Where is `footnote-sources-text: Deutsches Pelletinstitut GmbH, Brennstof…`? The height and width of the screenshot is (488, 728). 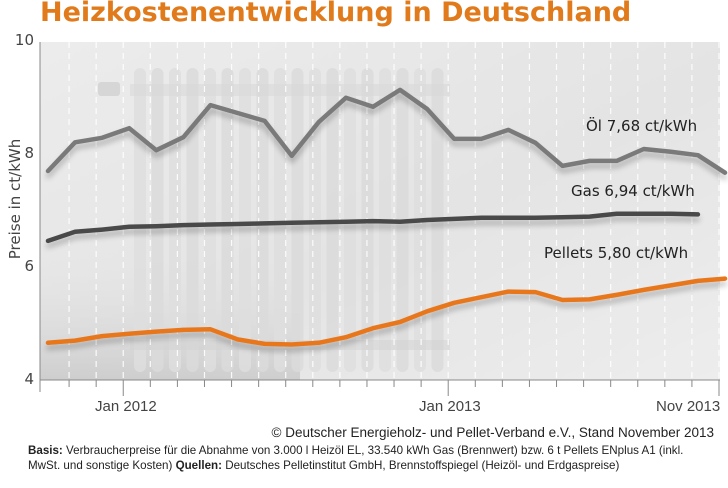
footnote-sources-text: Deutsches Pelletinstitut GmbH, Brennstof… is located at coordinates (420, 465).